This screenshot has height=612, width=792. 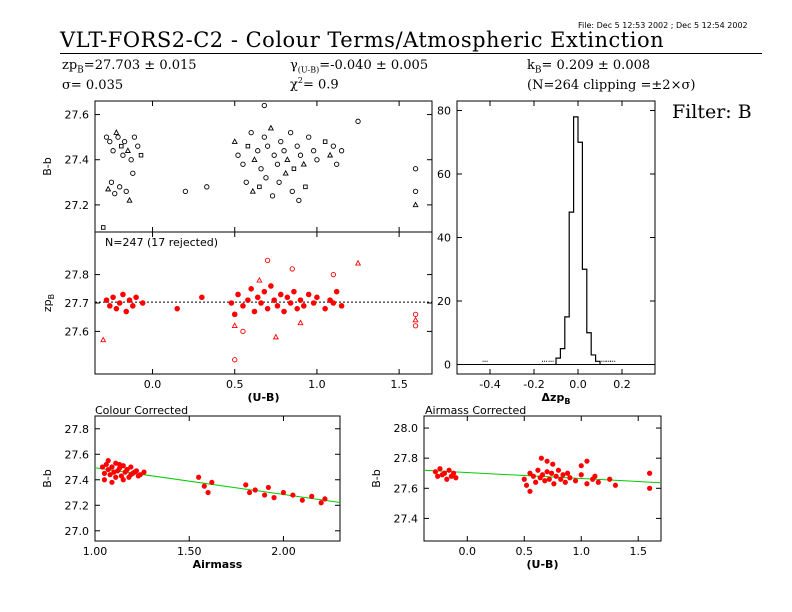 What do you see at coordinates (161, 242) in the screenshot?
I see `zp-annotation: N=247 (17 rejected)` at bounding box center [161, 242].